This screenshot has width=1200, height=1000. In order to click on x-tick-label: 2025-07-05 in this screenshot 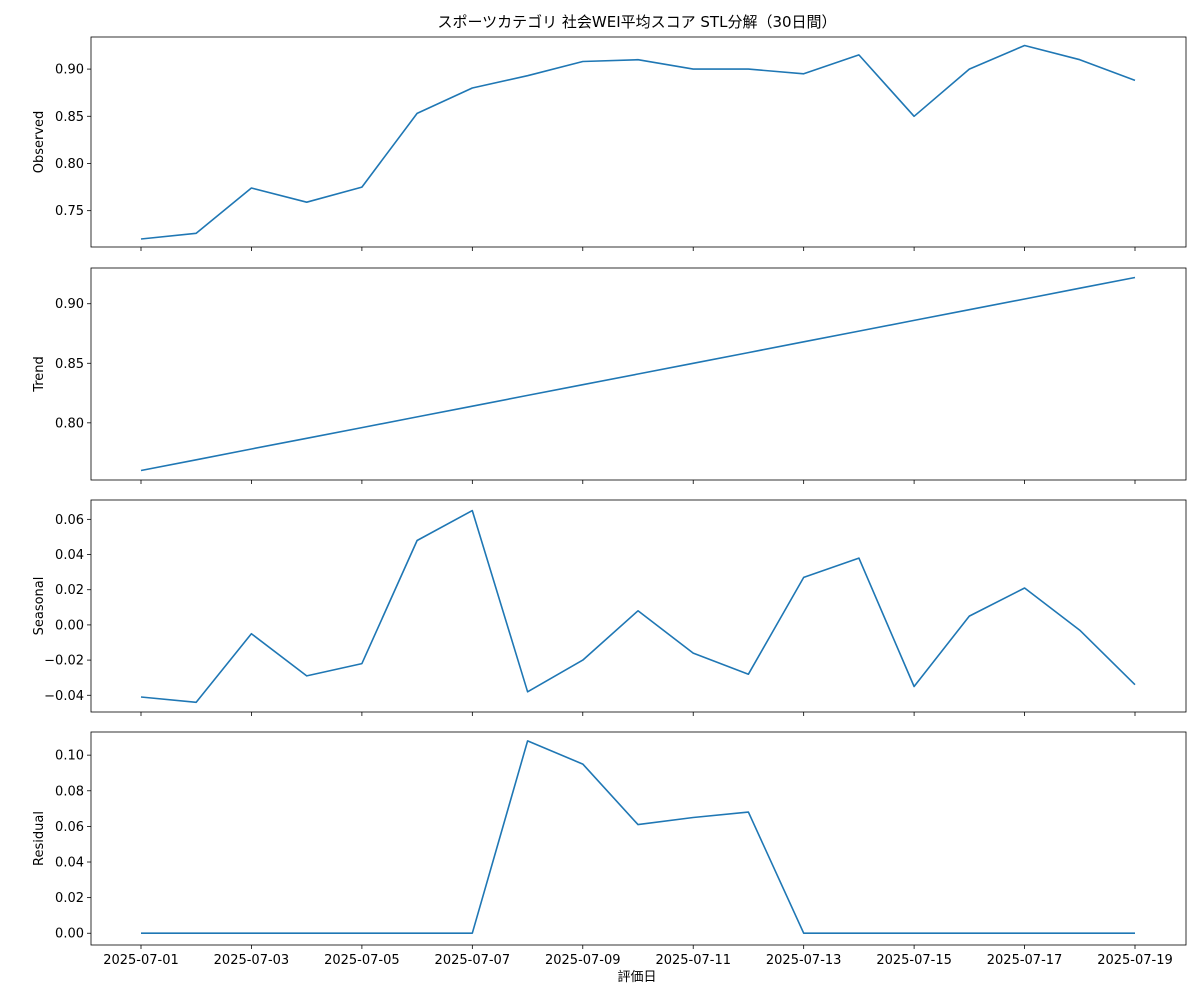, I will do `click(362, 960)`.